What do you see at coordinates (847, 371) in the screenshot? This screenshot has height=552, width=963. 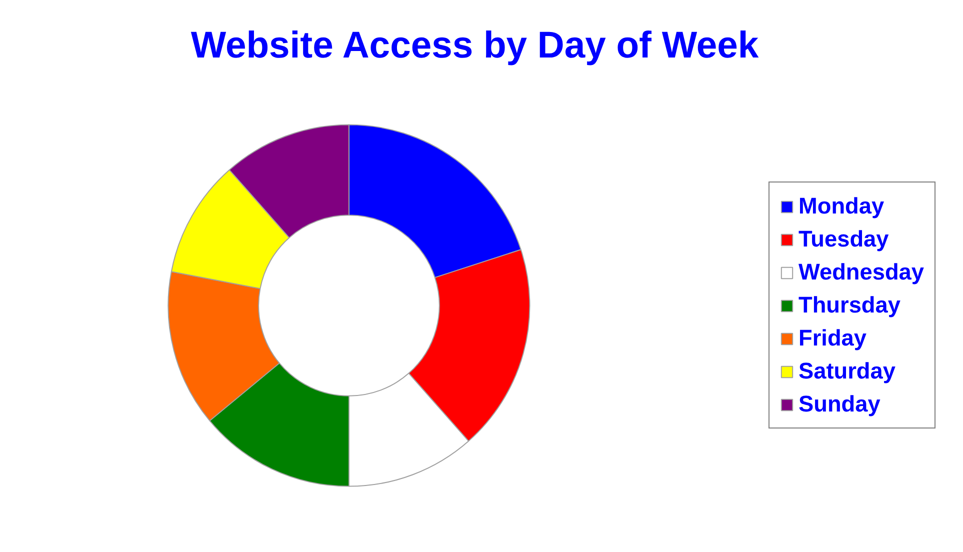 I see `legend-label: Saturday` at bounding box center [847, 371].